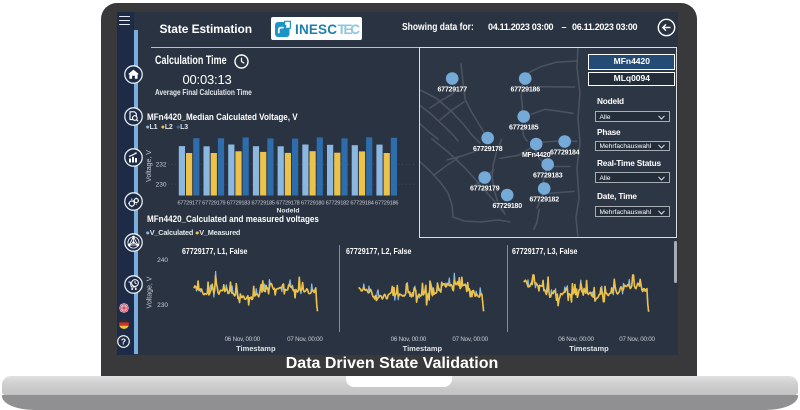  I want to click on svg-text: 230, so click(161, 184).